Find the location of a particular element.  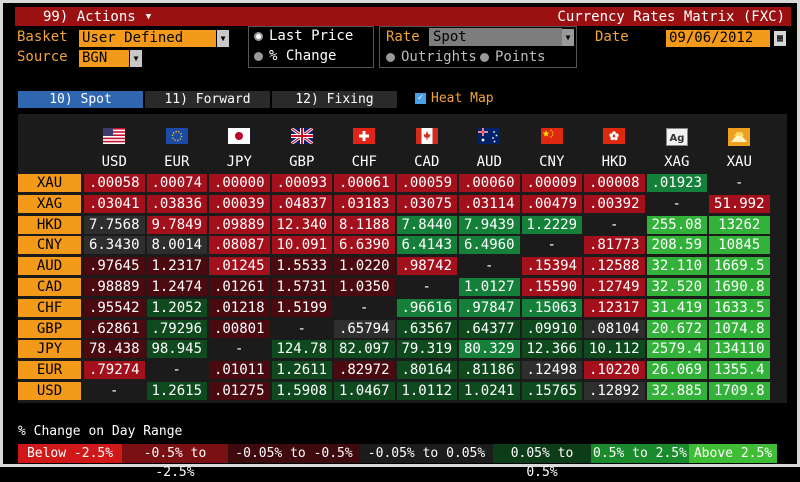

row-header-gbp: GBP is located at coordinates (49, 328).